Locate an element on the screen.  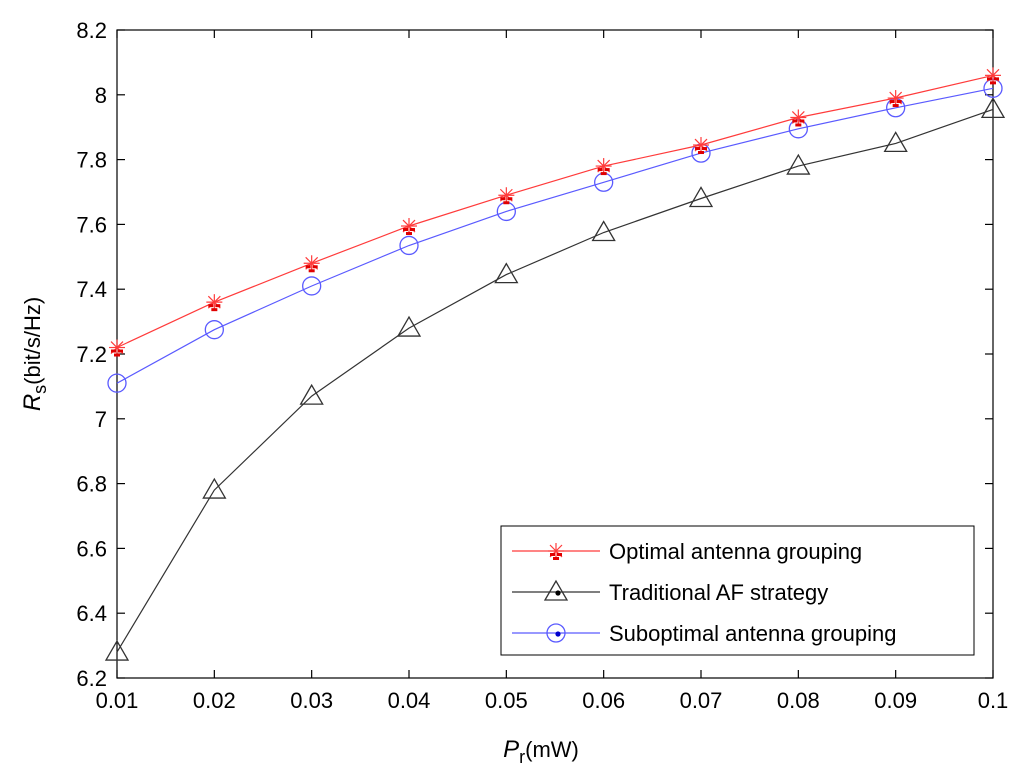
y-tick-label: 6.6 is located at coordinates (91, 548).